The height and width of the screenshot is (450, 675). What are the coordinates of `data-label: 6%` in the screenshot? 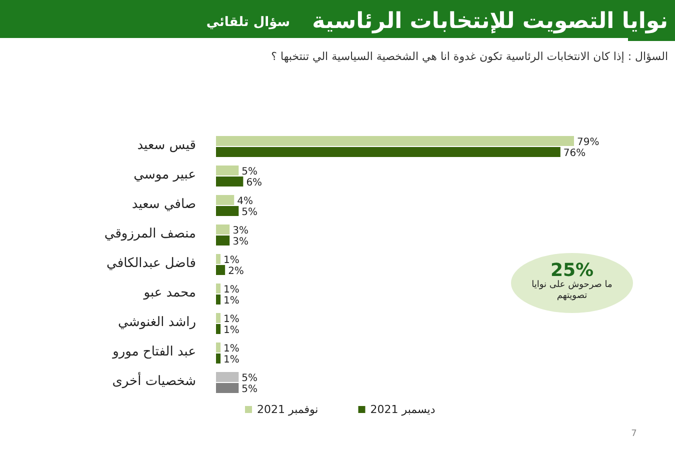 It's located at (254, 183).